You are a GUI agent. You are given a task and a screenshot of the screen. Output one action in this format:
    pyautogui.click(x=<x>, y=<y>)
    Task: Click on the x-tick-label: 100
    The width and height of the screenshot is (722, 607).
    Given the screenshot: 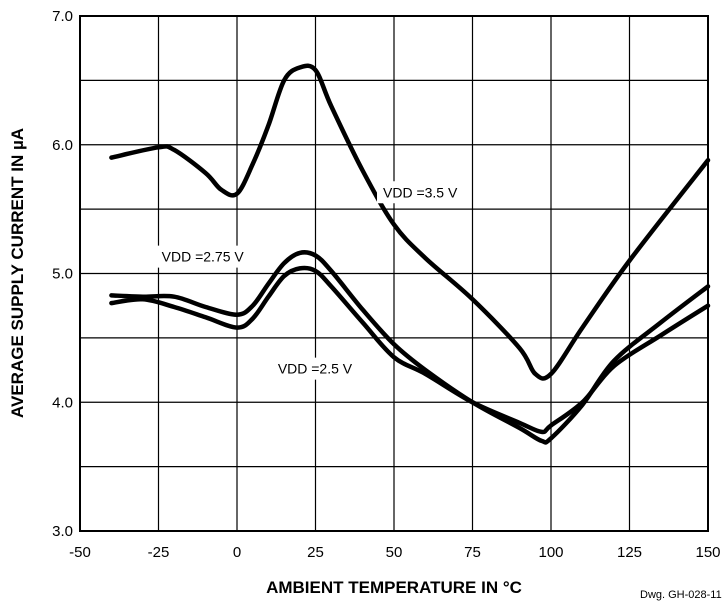 What is the action you would take?
    pyautogui.click(x=550, y=552)
    